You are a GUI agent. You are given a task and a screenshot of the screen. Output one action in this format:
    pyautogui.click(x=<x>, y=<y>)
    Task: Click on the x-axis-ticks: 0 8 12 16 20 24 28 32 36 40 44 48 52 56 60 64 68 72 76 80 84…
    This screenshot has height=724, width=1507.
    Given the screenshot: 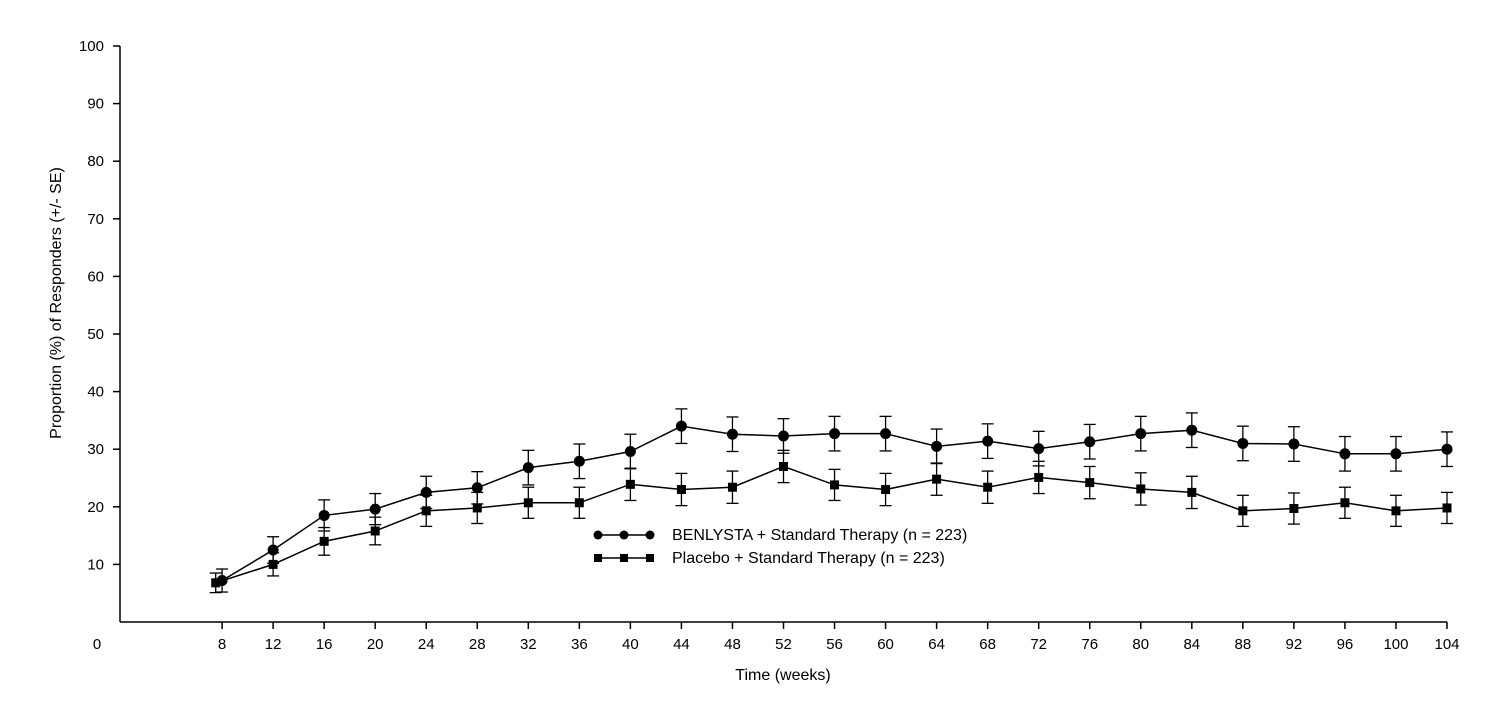 What is the action you would take?
    pyautogui.click(x=776, y=637)
    